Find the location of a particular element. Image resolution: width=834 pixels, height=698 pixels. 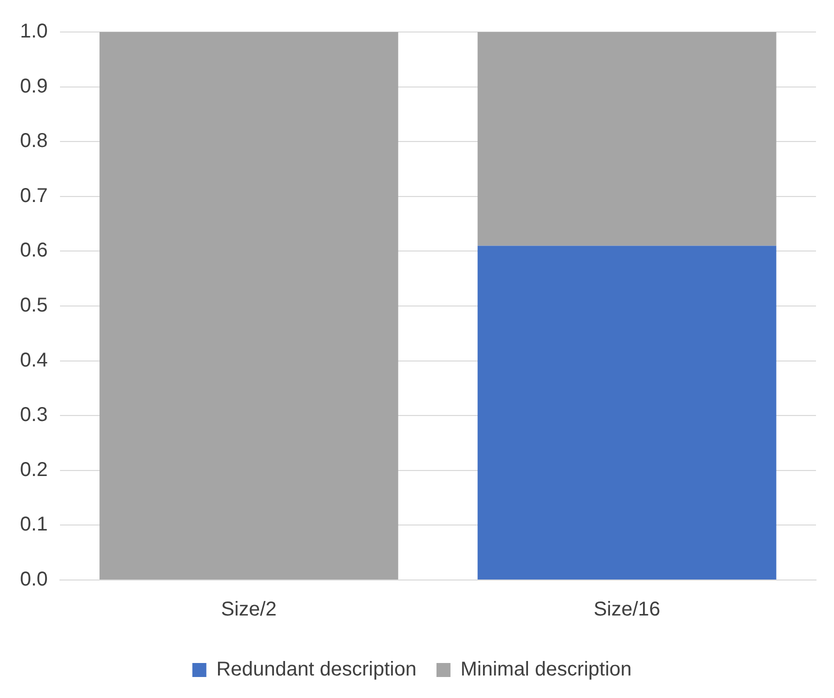

y-tick-label: 0.9 is located at coordinates (34, 86).